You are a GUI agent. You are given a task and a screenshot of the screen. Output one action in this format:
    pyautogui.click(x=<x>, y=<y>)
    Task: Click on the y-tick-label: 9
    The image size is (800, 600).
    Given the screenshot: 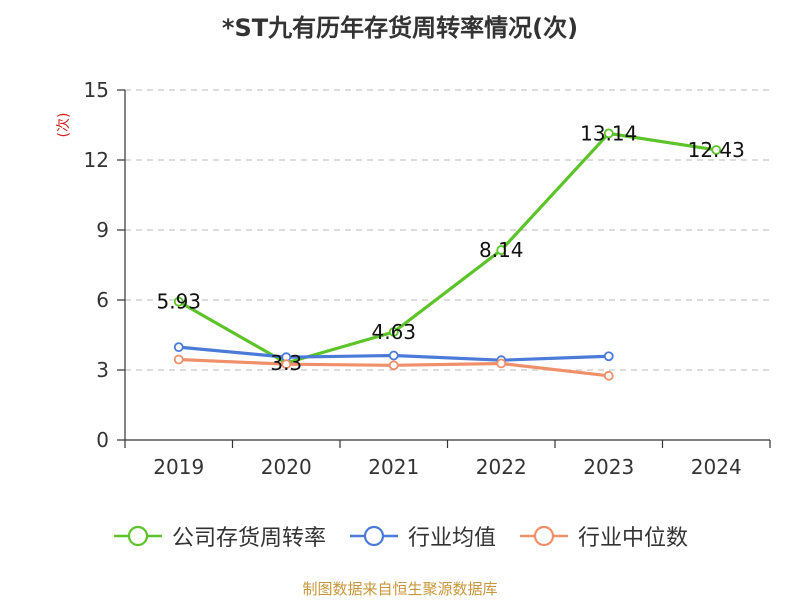 What is the action you would take?
    pyautogui.click(x=102, y=230)
    